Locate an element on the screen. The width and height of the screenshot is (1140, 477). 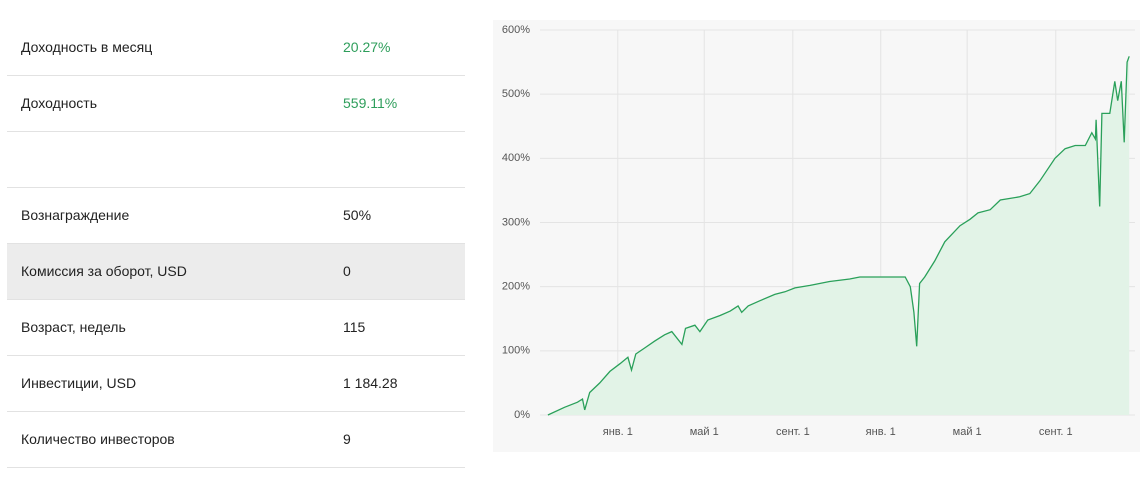
row-value: 9 is located at coordinates (347, 439).